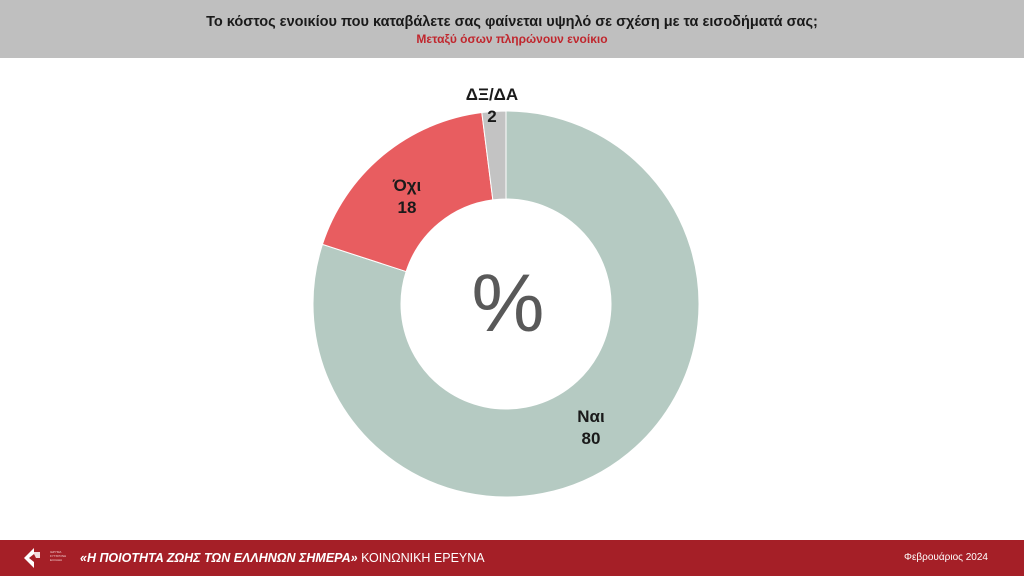 This screenshot has height=576, width=1024. I want to click on slice-label: ΔΞ/ΔΑ, so click(492, 94).